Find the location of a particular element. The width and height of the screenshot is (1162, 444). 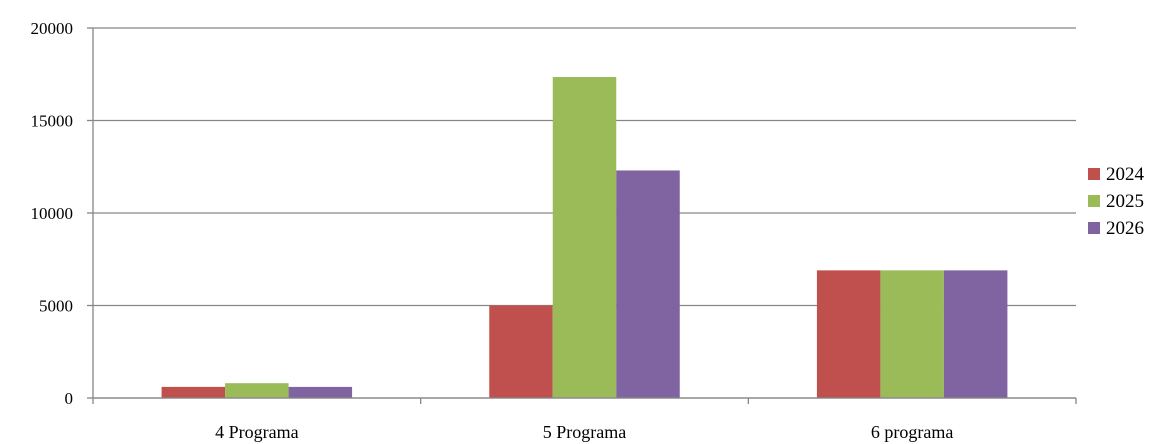

legend-label-2026: 2026 is located at coordinates (1125, 228).